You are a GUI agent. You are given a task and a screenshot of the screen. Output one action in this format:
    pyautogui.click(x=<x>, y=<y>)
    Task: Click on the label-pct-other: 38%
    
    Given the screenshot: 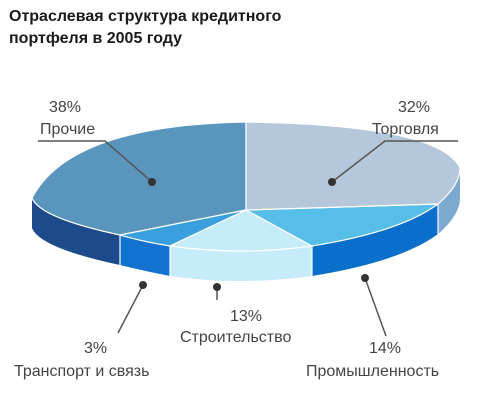 What is the action you would take?
    pyautogui.click(x=65, y=107)
    